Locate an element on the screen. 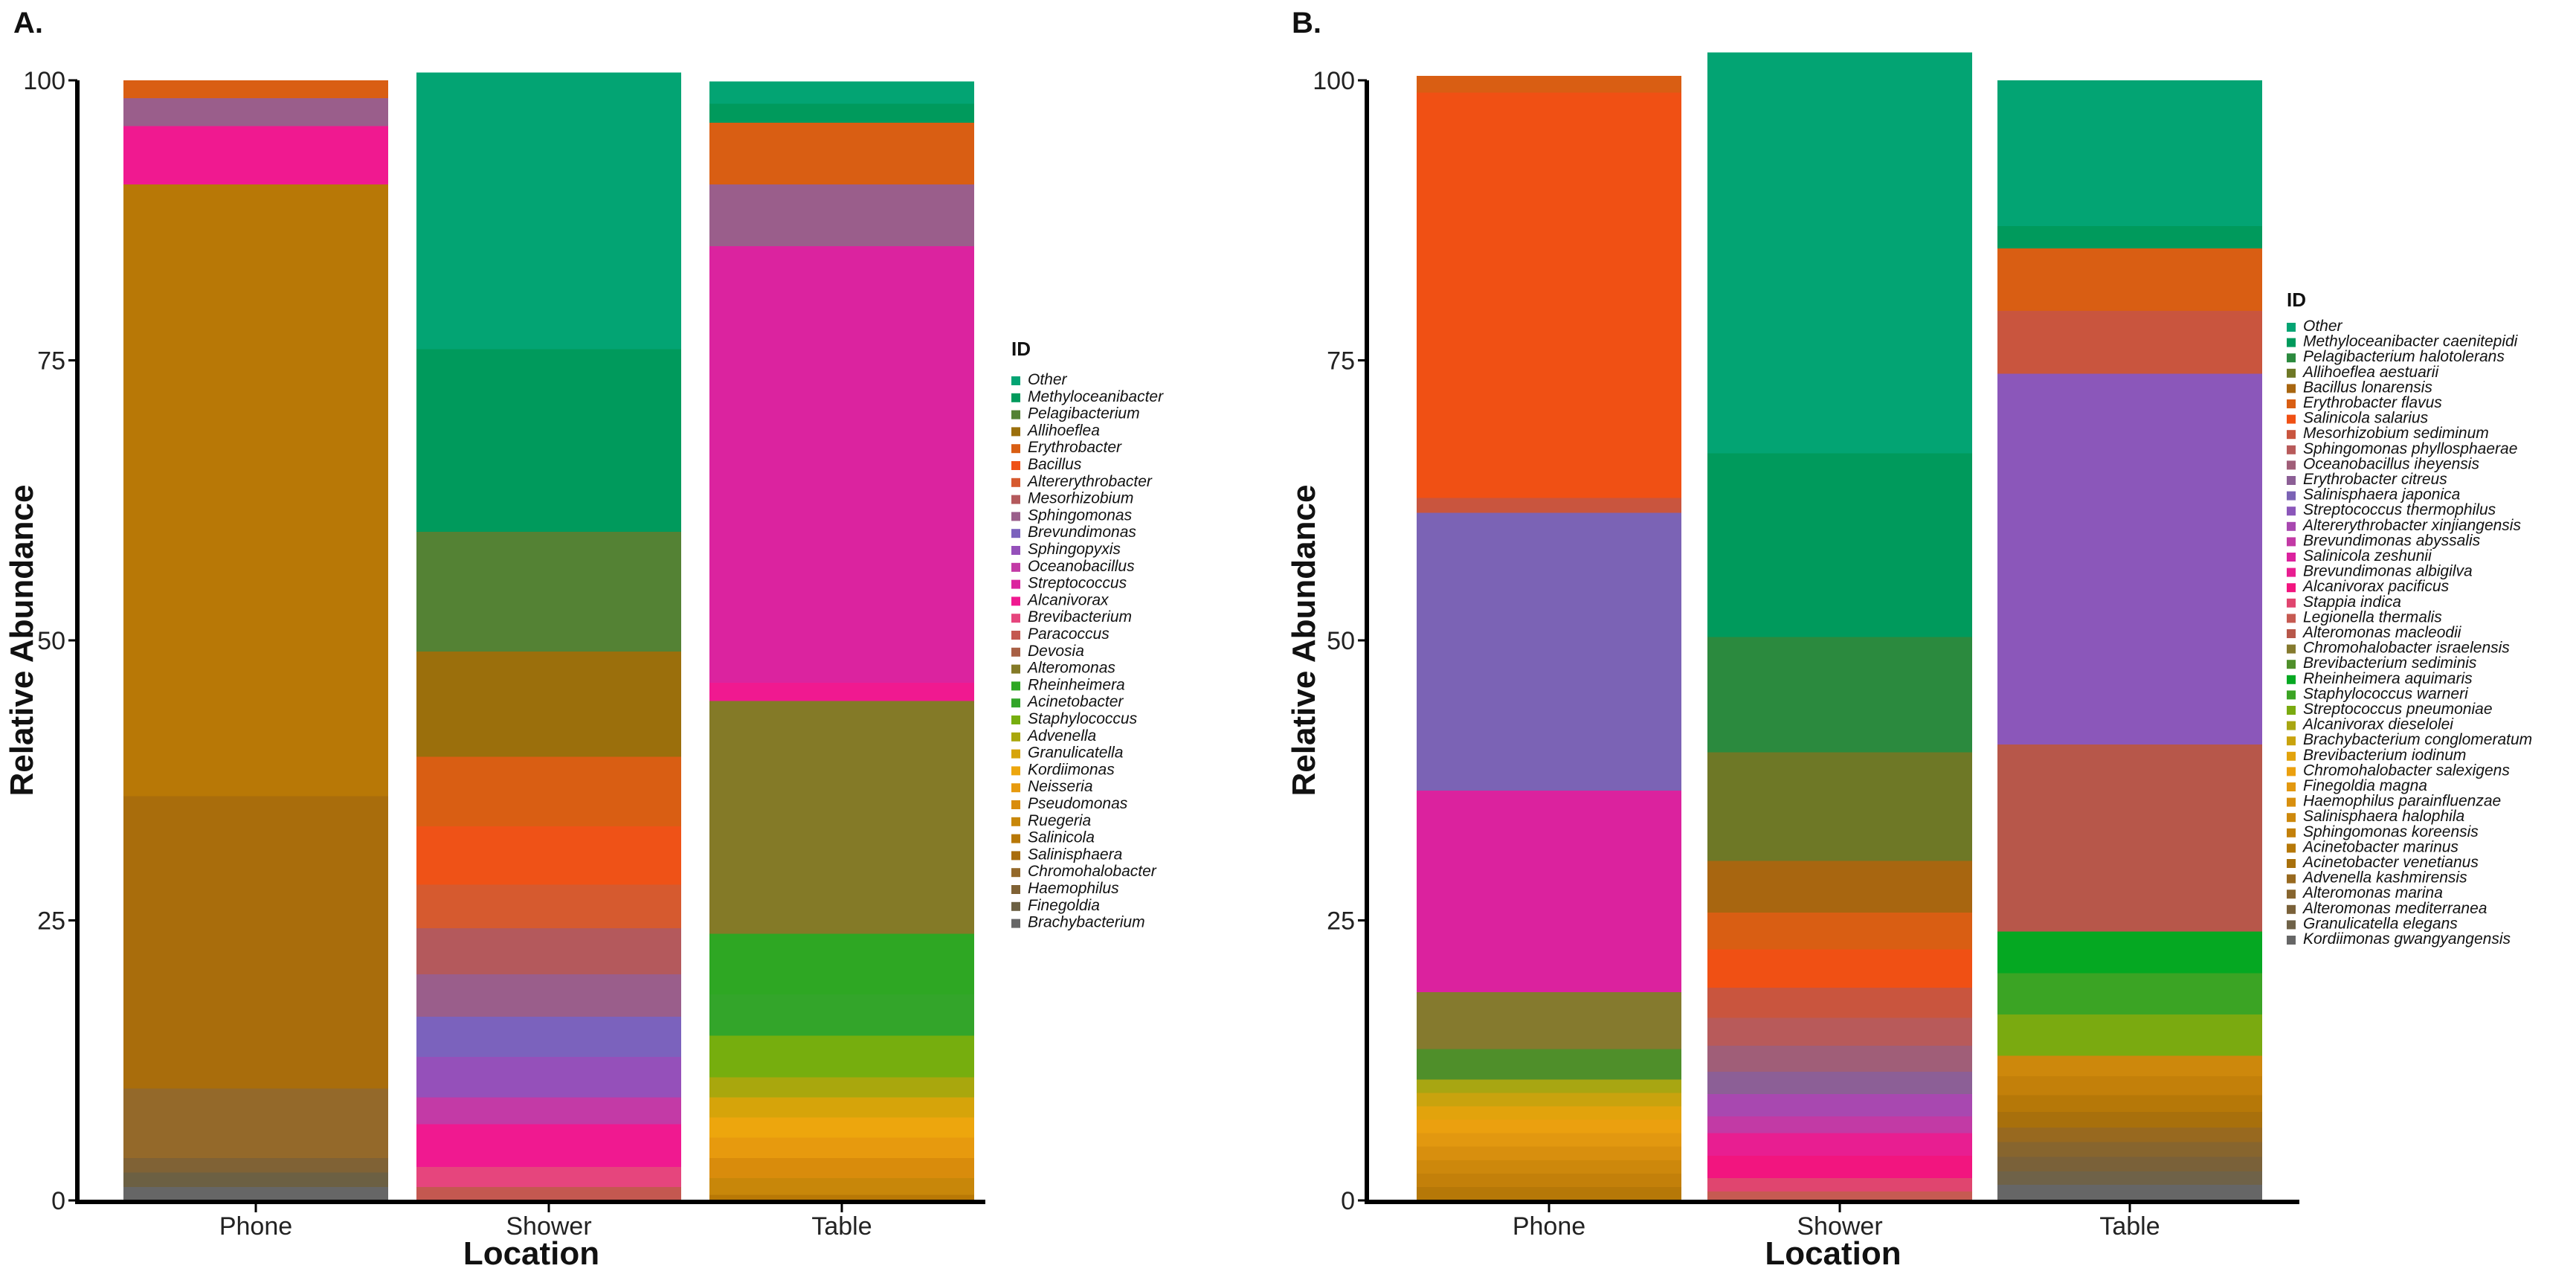 The image size is (2576, 1280). legend-label-brevibacterium-iodinum: Brevibacterium iodinum is located at coordinates (2384, 755).